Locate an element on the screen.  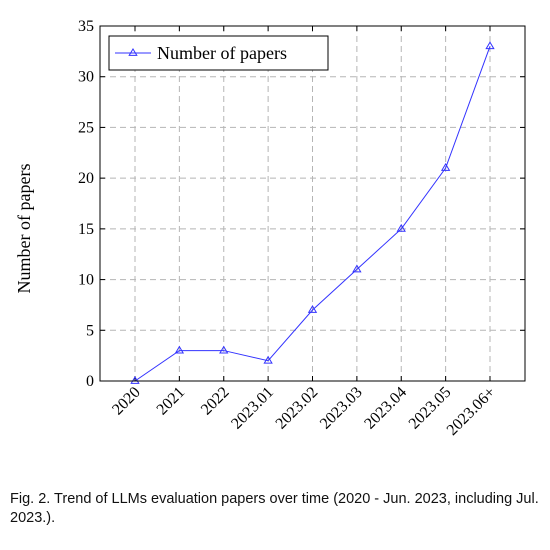
y-tick-label: 25 is located at coordinates (86, 127).